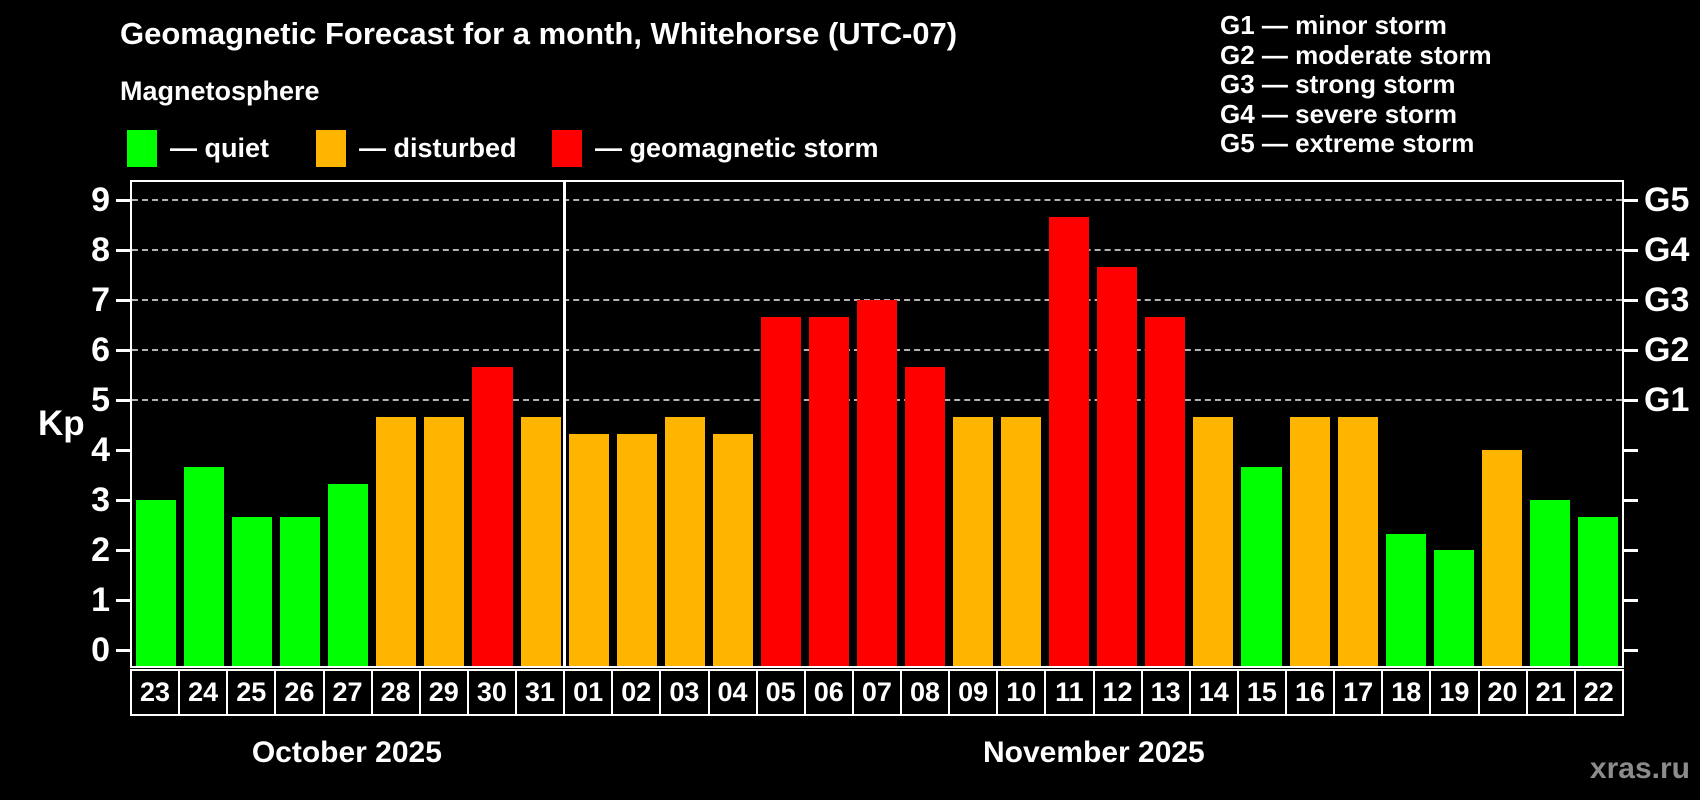 This screenshot has height=800, width=1700. Describe the element at coordinates (877, 250) in the screenshot. I see `gridline-kp8` at that location.